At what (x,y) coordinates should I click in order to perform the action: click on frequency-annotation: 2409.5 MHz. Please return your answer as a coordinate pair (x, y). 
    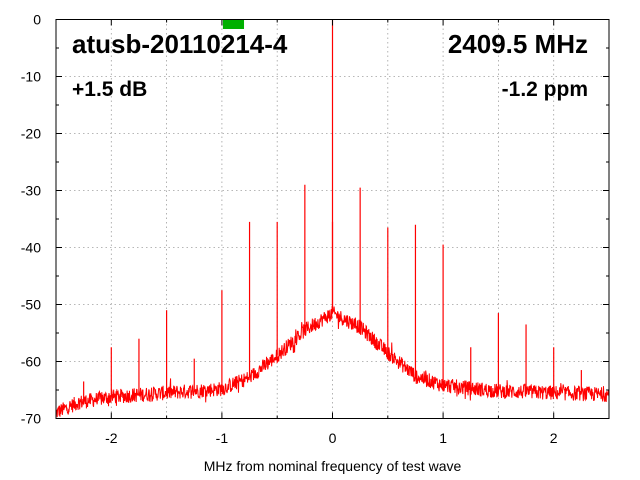
    Looking at the image, I should click on (518, 44).